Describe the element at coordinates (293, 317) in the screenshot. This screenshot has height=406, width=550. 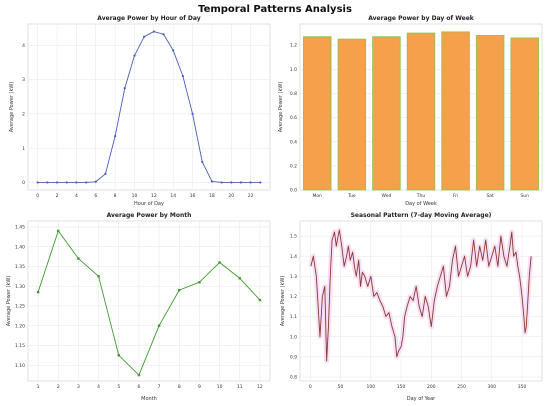
I see `y-tick-label: 1.1` at that location.